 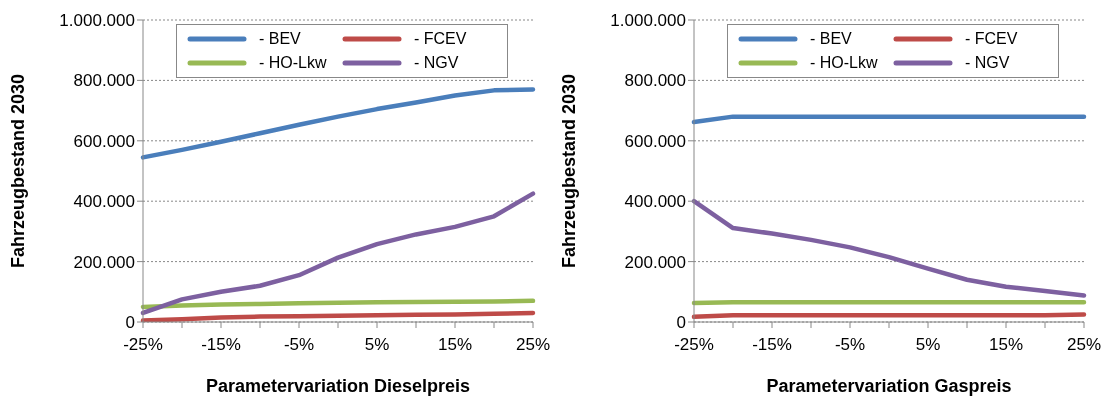 What do you see at coordinates (338, 386) in the screenshot?
I see `x-axis-title: Parametervariation Dieselpreis` at bounding box center [338, 386].